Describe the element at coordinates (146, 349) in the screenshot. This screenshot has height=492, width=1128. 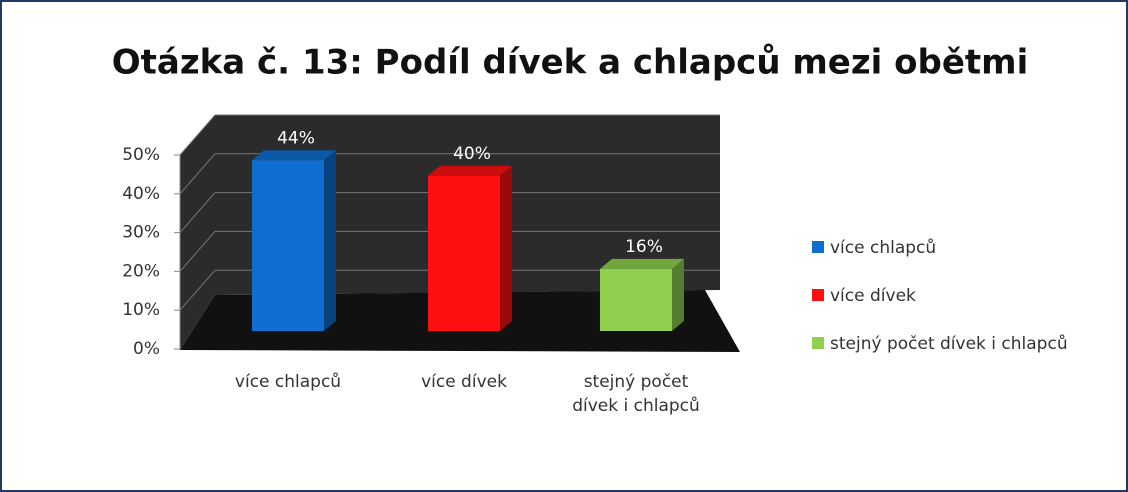
I see `y-tick-label: 0%` at that location.